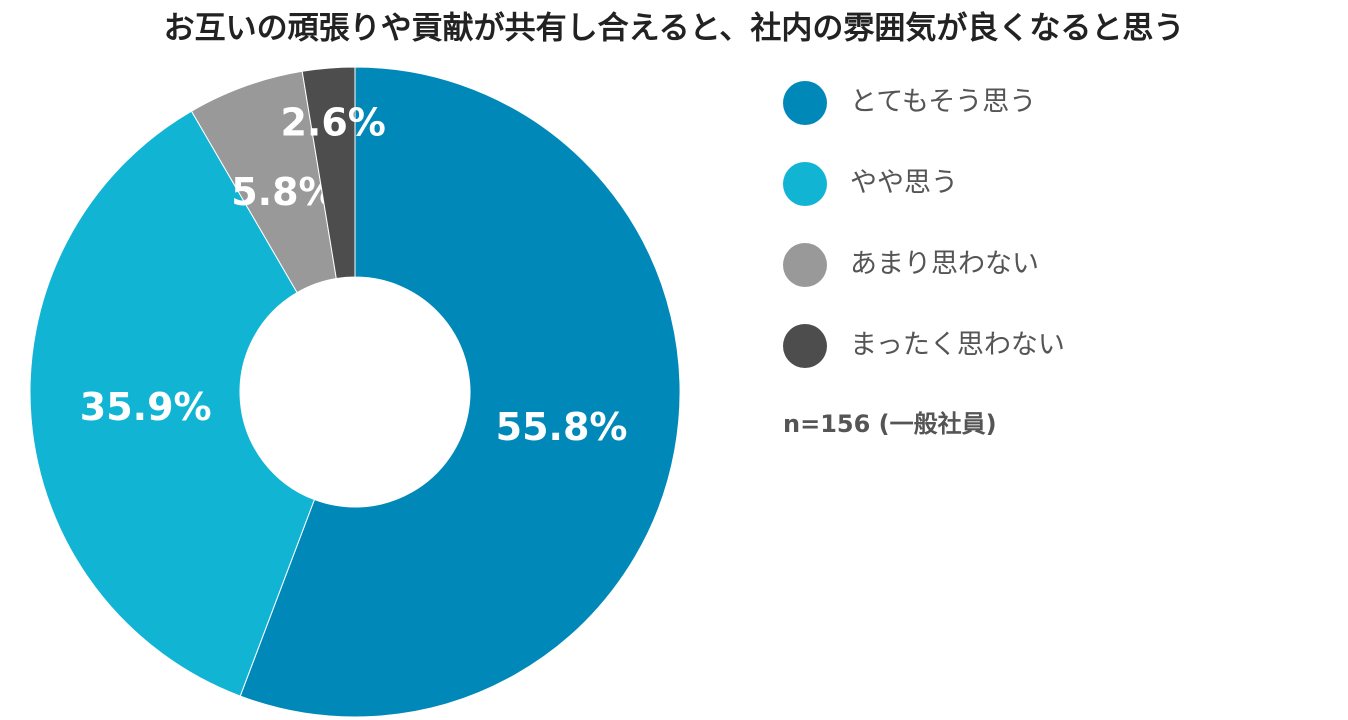 This screenshot has width=1348, height=720. What do you see at coordinates (890, 424) in the screenshot?
I see `sample-note: n=156 (一般社員)` at bounding box center [890, 424].